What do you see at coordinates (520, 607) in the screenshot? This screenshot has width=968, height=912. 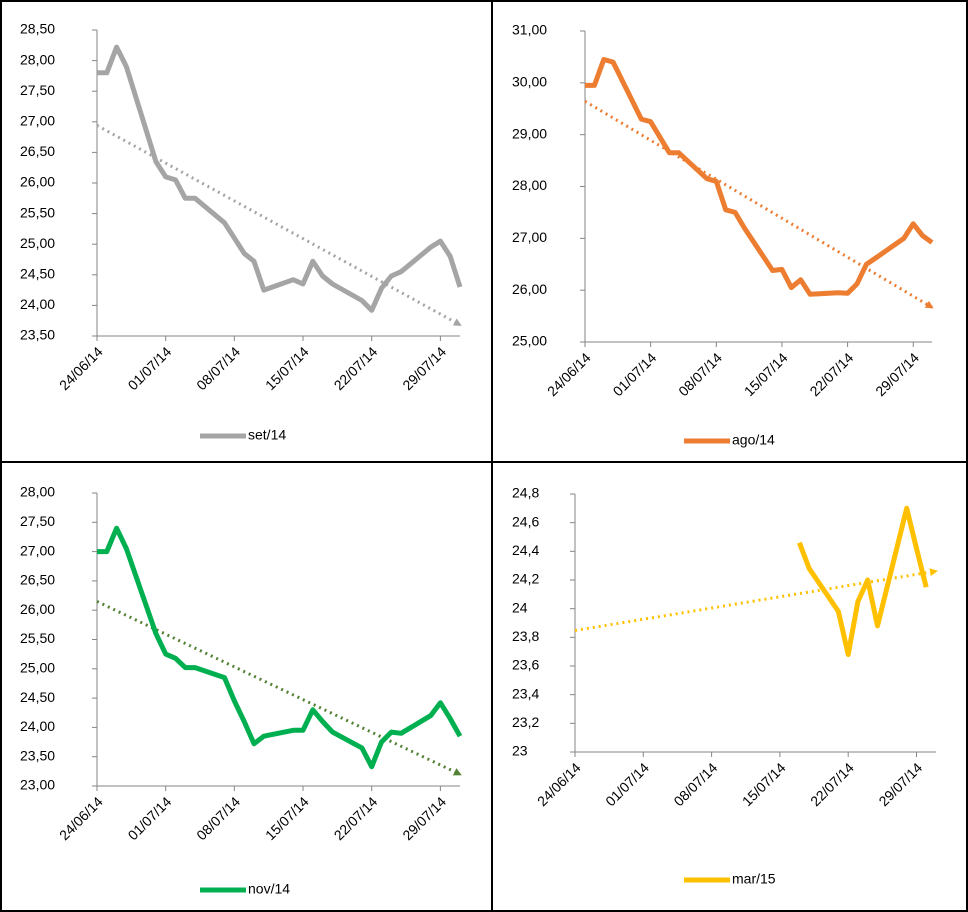 I see `y-tick-label: 24` at bounding box center [520, 607].